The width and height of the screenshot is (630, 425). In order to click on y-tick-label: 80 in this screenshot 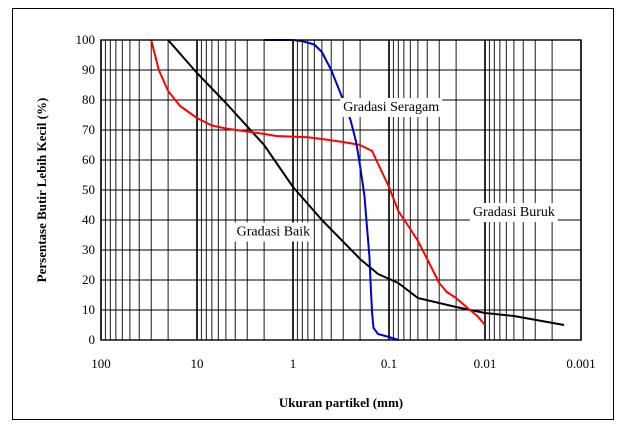, I will do `click(88, 99)`.